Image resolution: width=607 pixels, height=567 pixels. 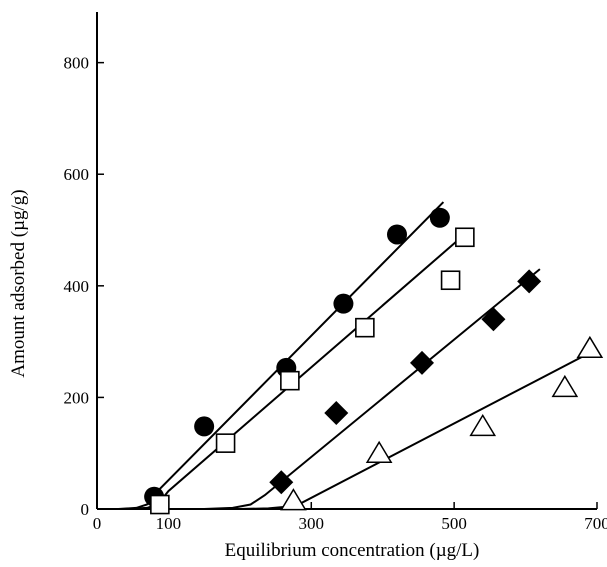 What do you see at coordinates (169, 523) in the screenshot?
I see `x-tick-label: 100` at bounding box center [169, 523].